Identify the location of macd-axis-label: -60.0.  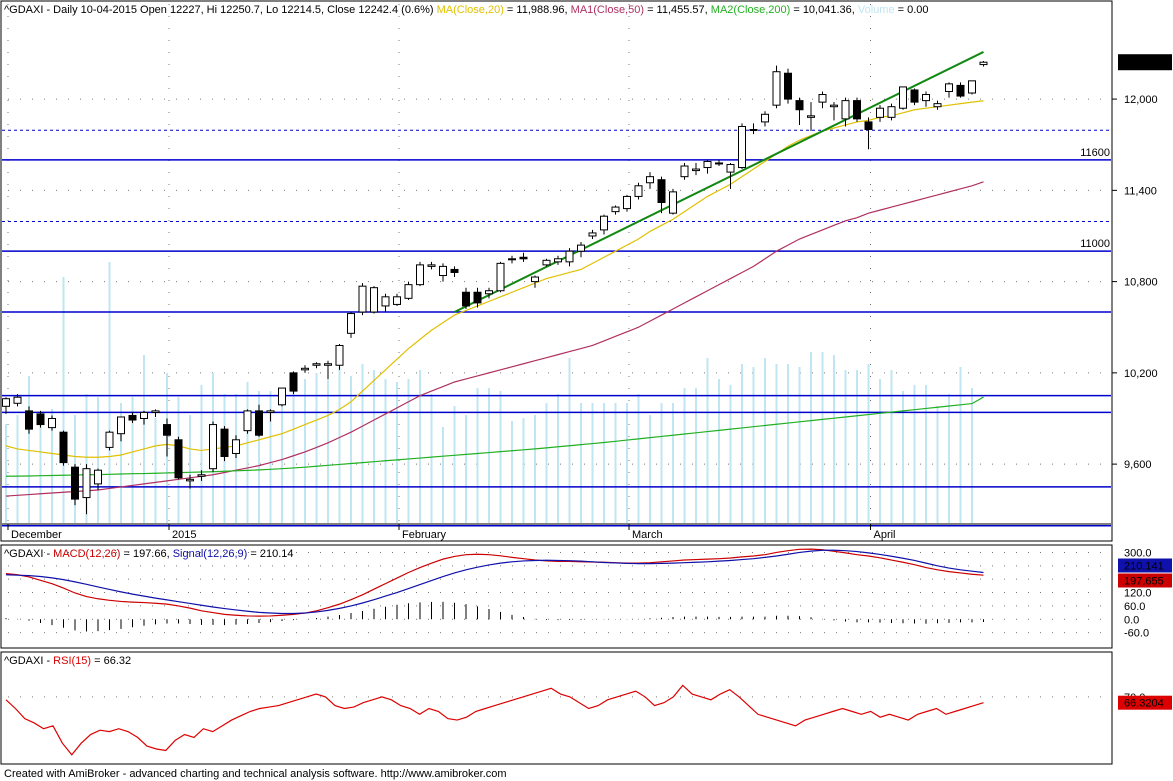
(1136, 634).